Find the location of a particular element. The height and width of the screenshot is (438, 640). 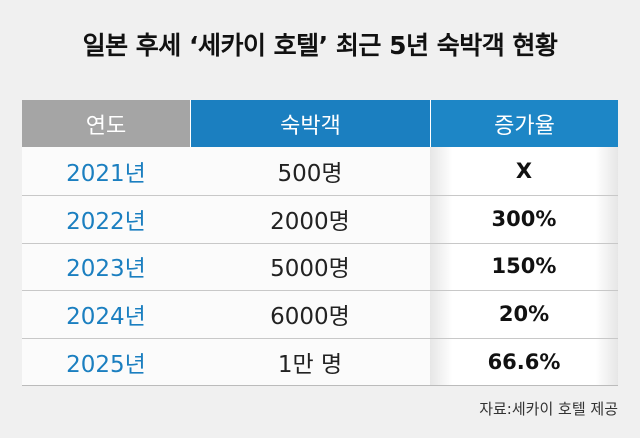

table-cell: 1만 명 is located at coordinates (310, 365).